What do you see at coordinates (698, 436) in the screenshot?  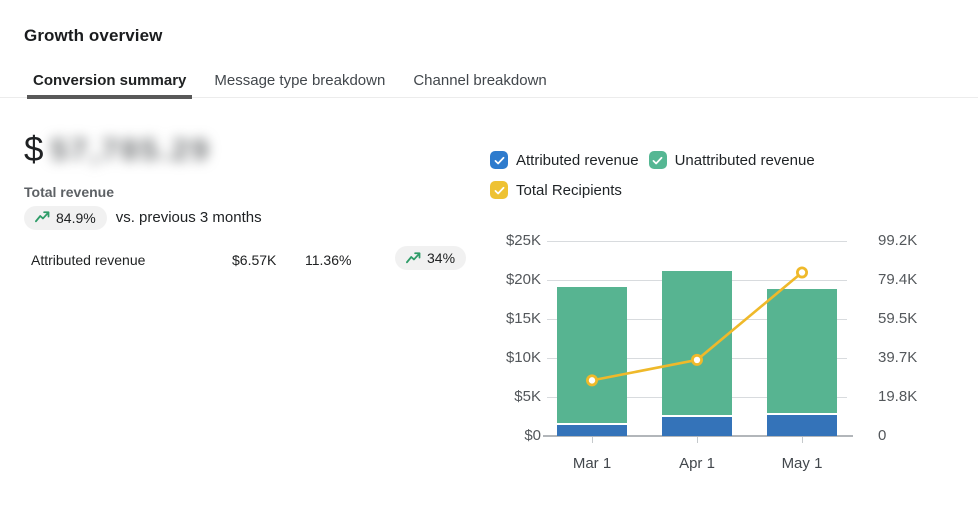 I see `x-axis-line` at bounding box center [698, 436].